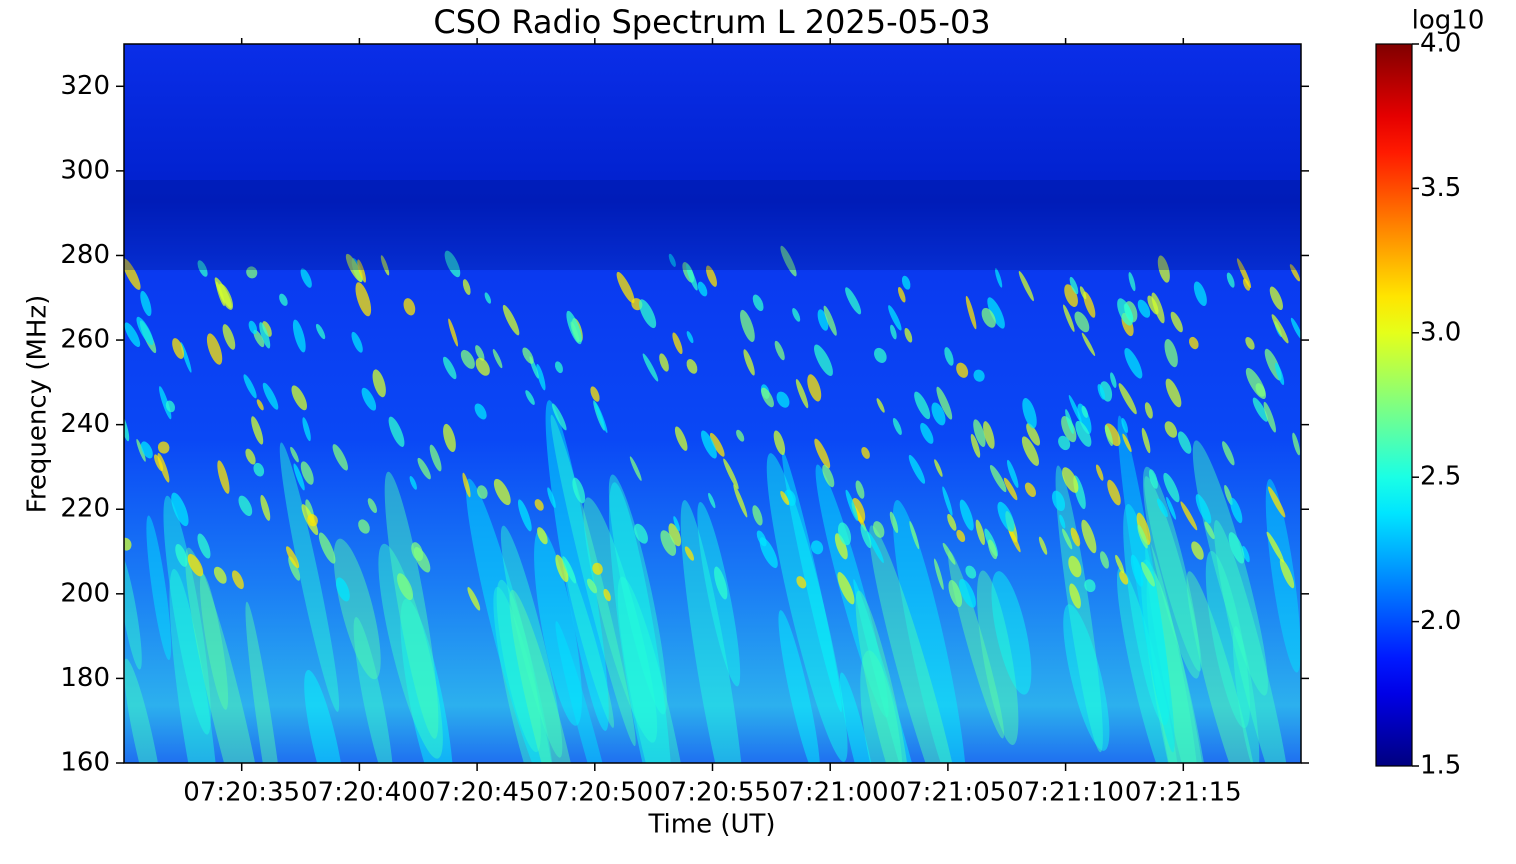  I want to click on y-tick-label: 160, so click(85, 763).